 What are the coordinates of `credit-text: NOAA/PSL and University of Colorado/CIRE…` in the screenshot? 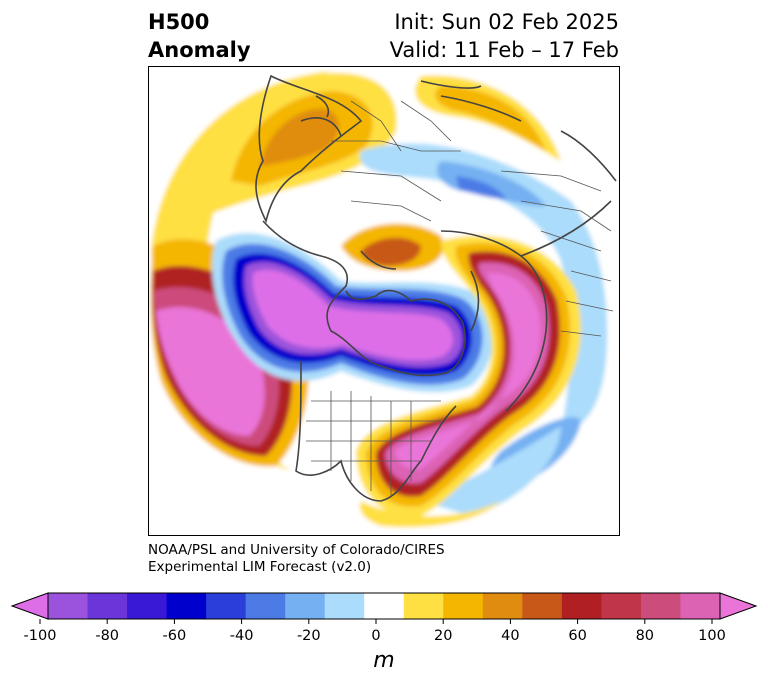 It's located at (296, 559).